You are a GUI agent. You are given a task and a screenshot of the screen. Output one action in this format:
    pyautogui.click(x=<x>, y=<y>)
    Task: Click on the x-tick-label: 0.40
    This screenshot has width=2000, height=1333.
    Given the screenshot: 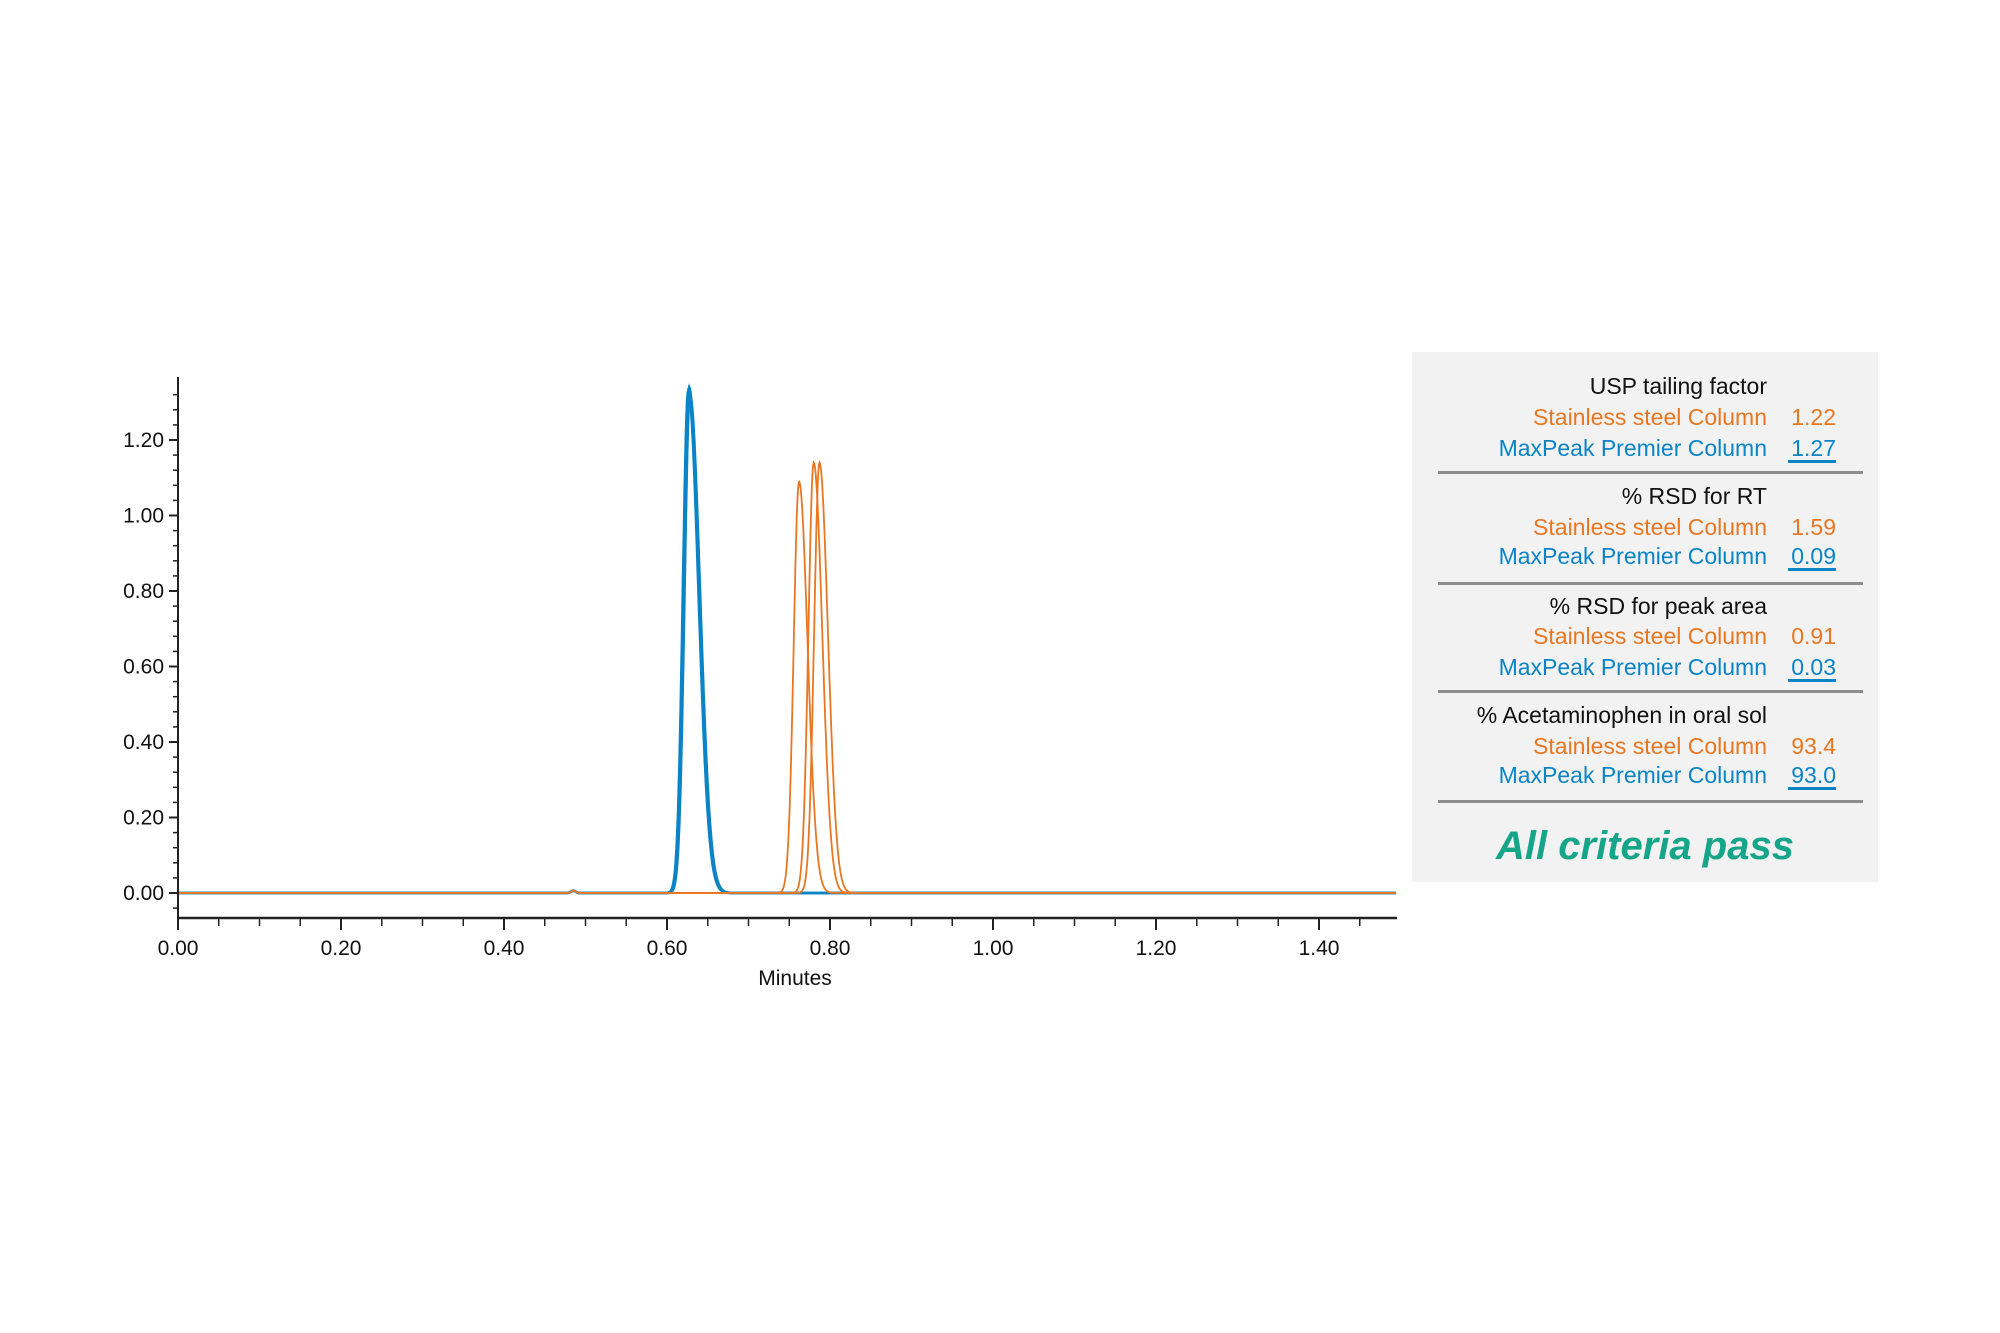 What is the action you would take?
    pyautogui.click(x=504, y=948)
    